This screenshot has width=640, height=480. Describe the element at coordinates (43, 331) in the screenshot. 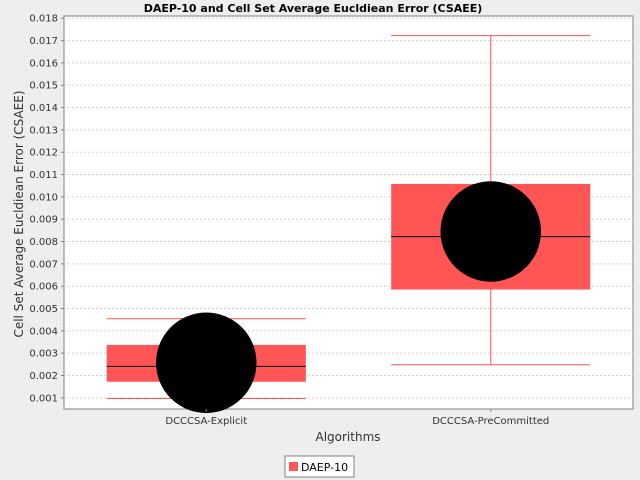

I see `y-tick-label: 0.004` at that location.